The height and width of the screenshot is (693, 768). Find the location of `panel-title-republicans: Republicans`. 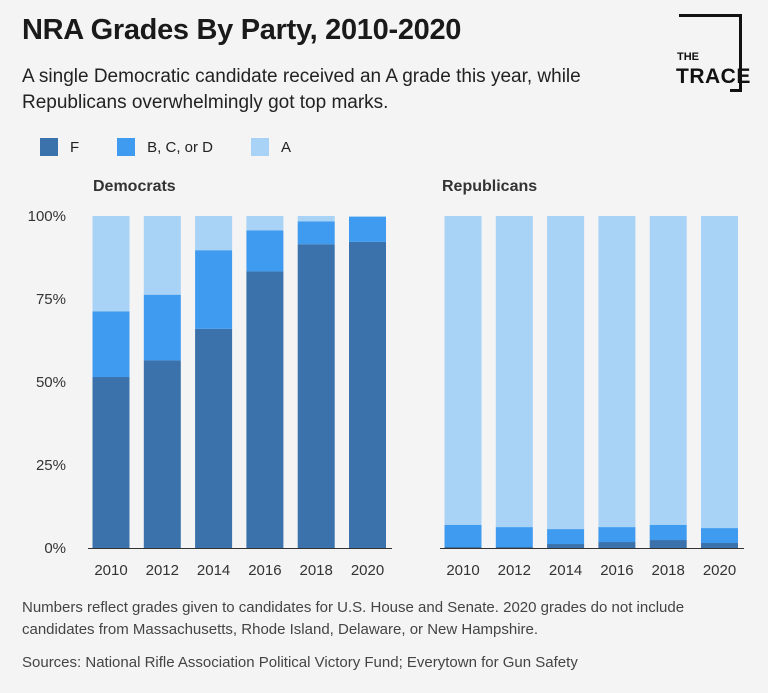

panel-title-republicans: Republicans is located at coordinates (490, 186).